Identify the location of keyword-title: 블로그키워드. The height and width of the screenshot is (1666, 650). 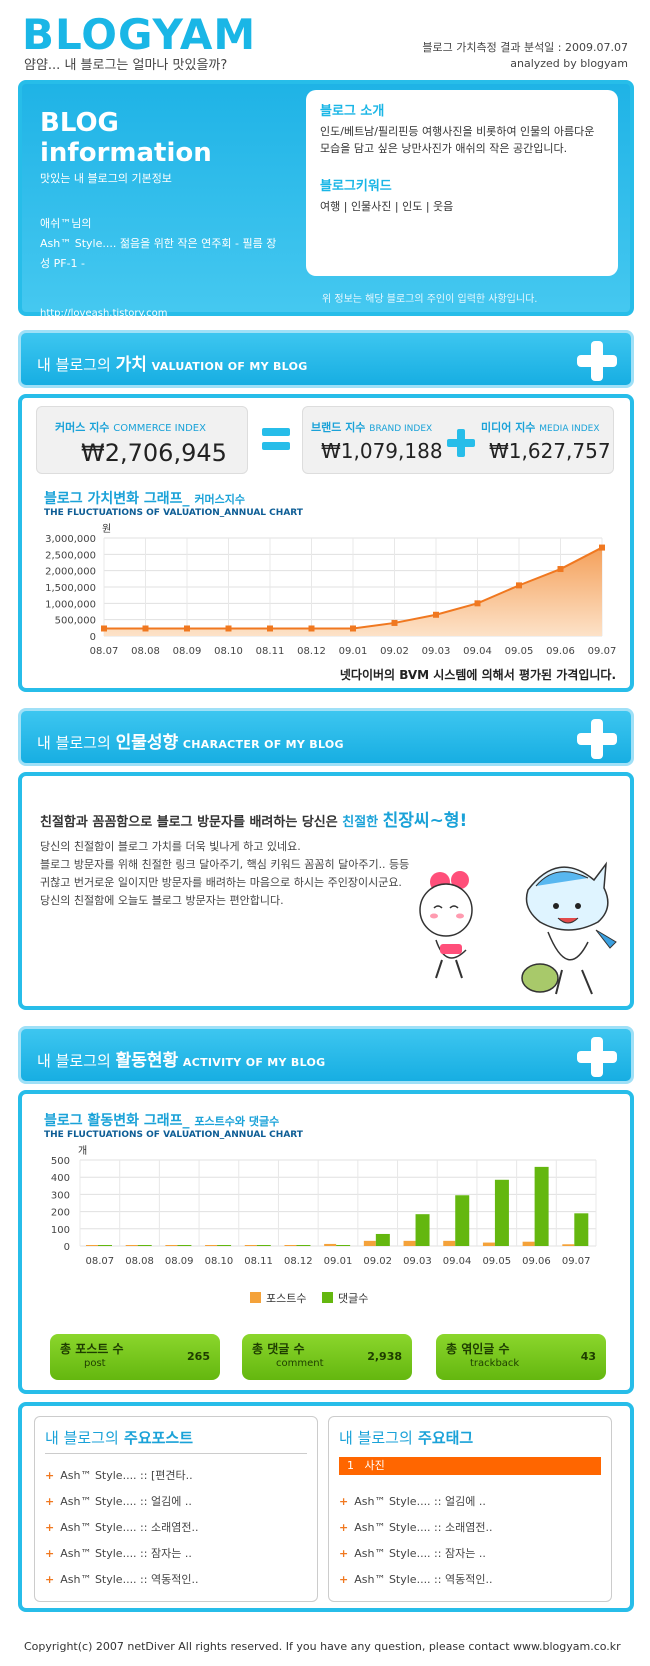
(356, 186).